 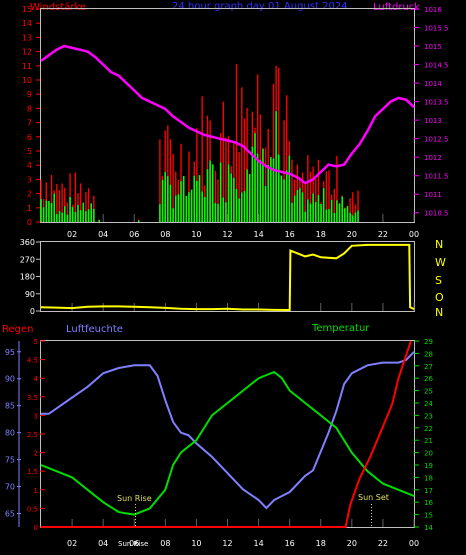 I want to click on wind-ytick-1: 1, so click(x=29, y=208).